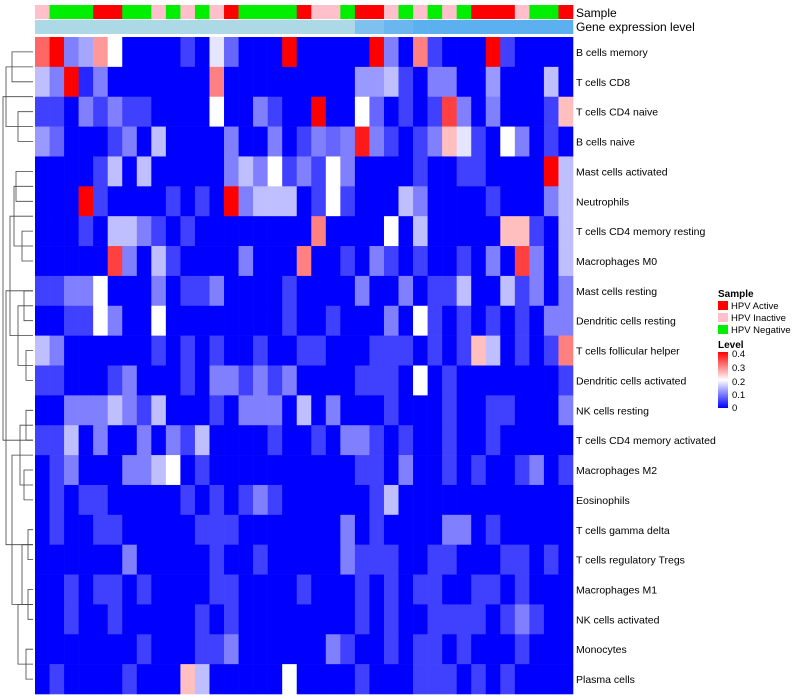  I want to click on level-legend: Level 0.4 0.3 0.2 0.1 0, so click(731, 377).